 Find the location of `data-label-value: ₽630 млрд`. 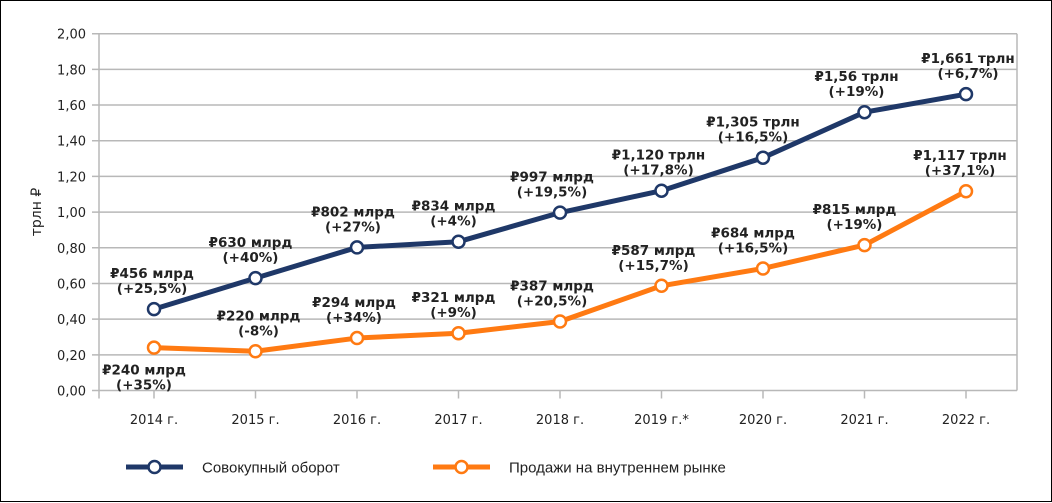

data-label-value: ₽630 млрд is located at coordinates (251, 243).